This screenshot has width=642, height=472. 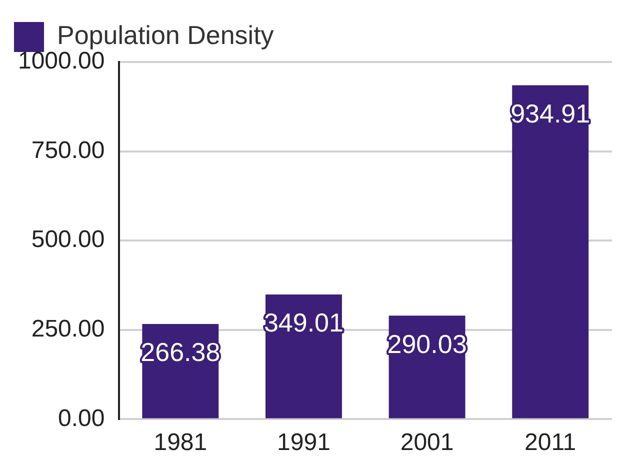 I want to click on x-tick-label: 1991, so click(x=303, y=442).